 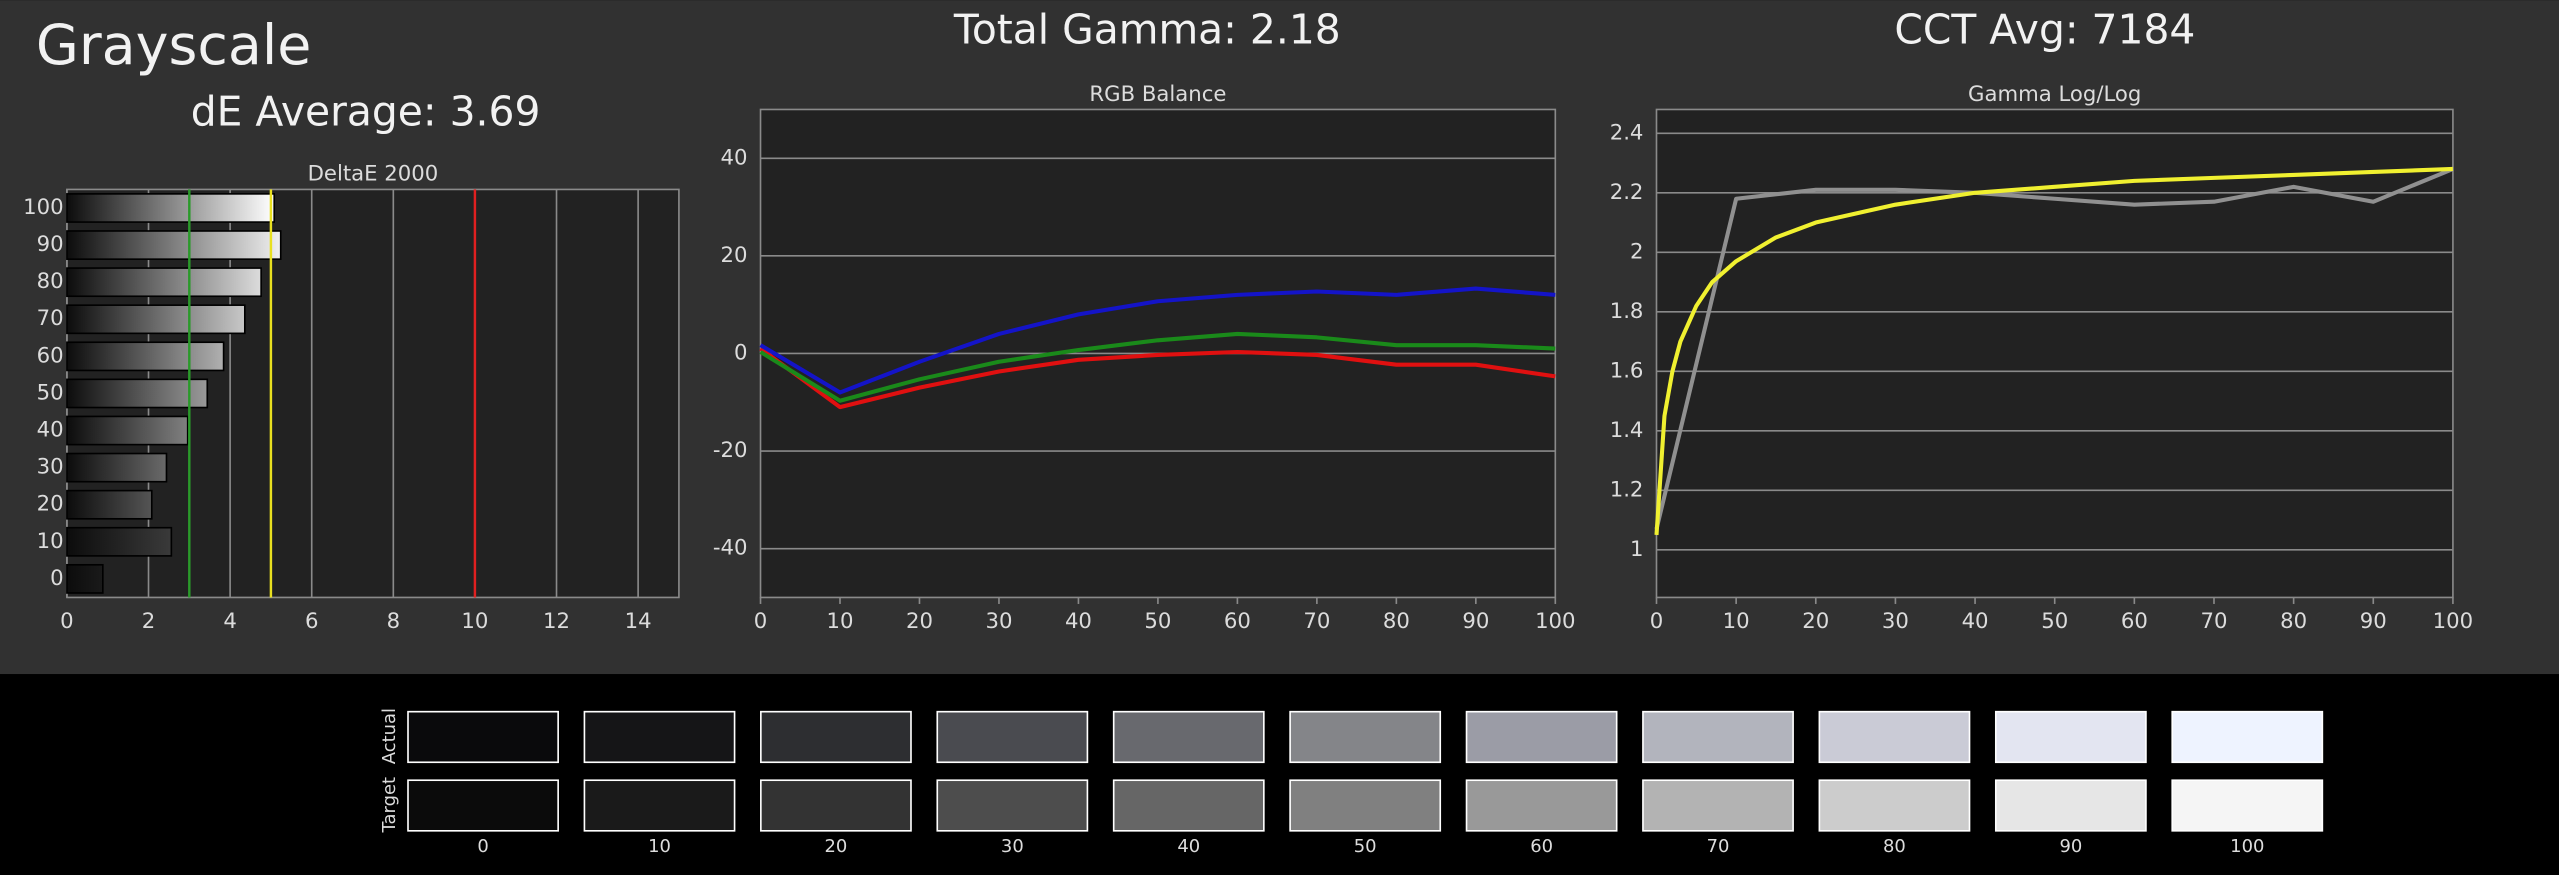 I want to click on cct-average: CCT Avg: 7184, so click(x=2044, y=30).